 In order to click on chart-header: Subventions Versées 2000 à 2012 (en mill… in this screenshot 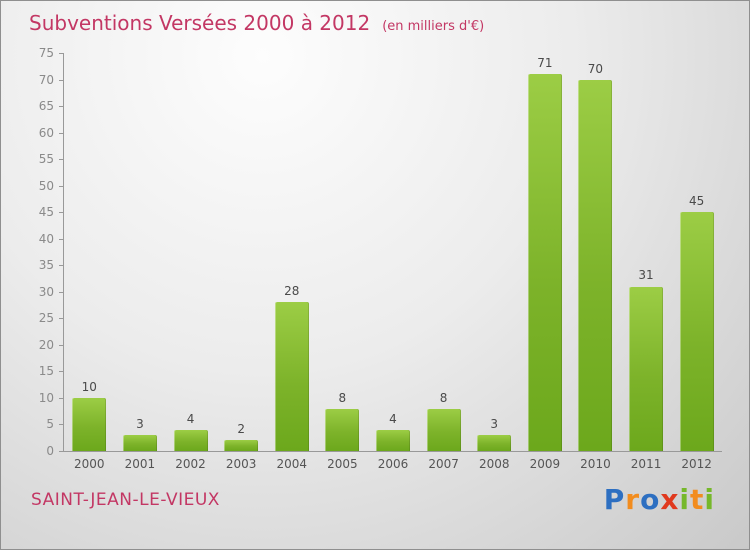, I will do `click(256, 23)`.